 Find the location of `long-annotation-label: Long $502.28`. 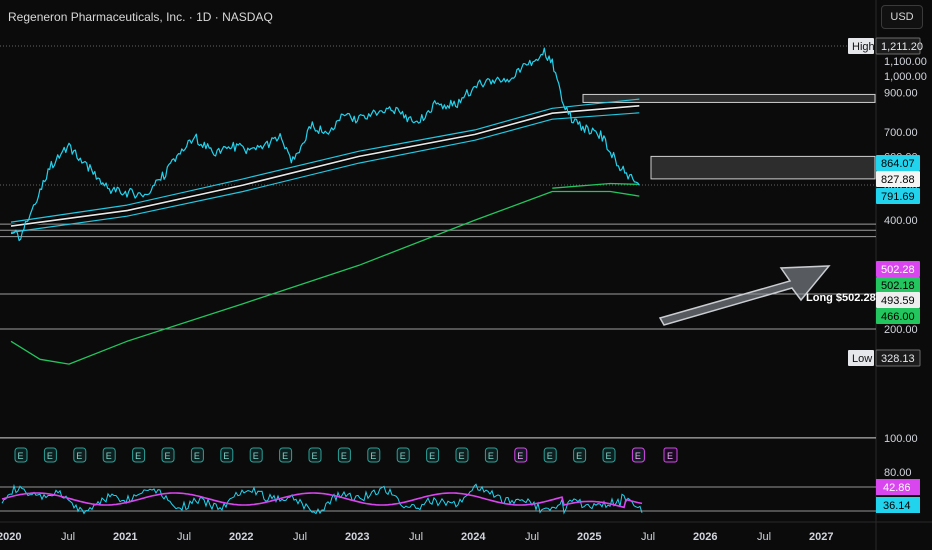

long-annotation-label: Long $502.28 is located at coordinates (841, 298).